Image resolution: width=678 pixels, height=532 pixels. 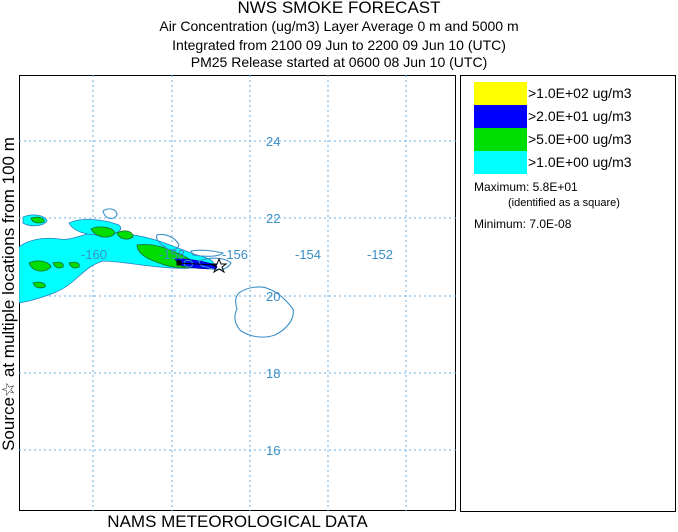 I want to click on minimum-value: Minimum: 7.0E-08, so click(x=523, y=224).